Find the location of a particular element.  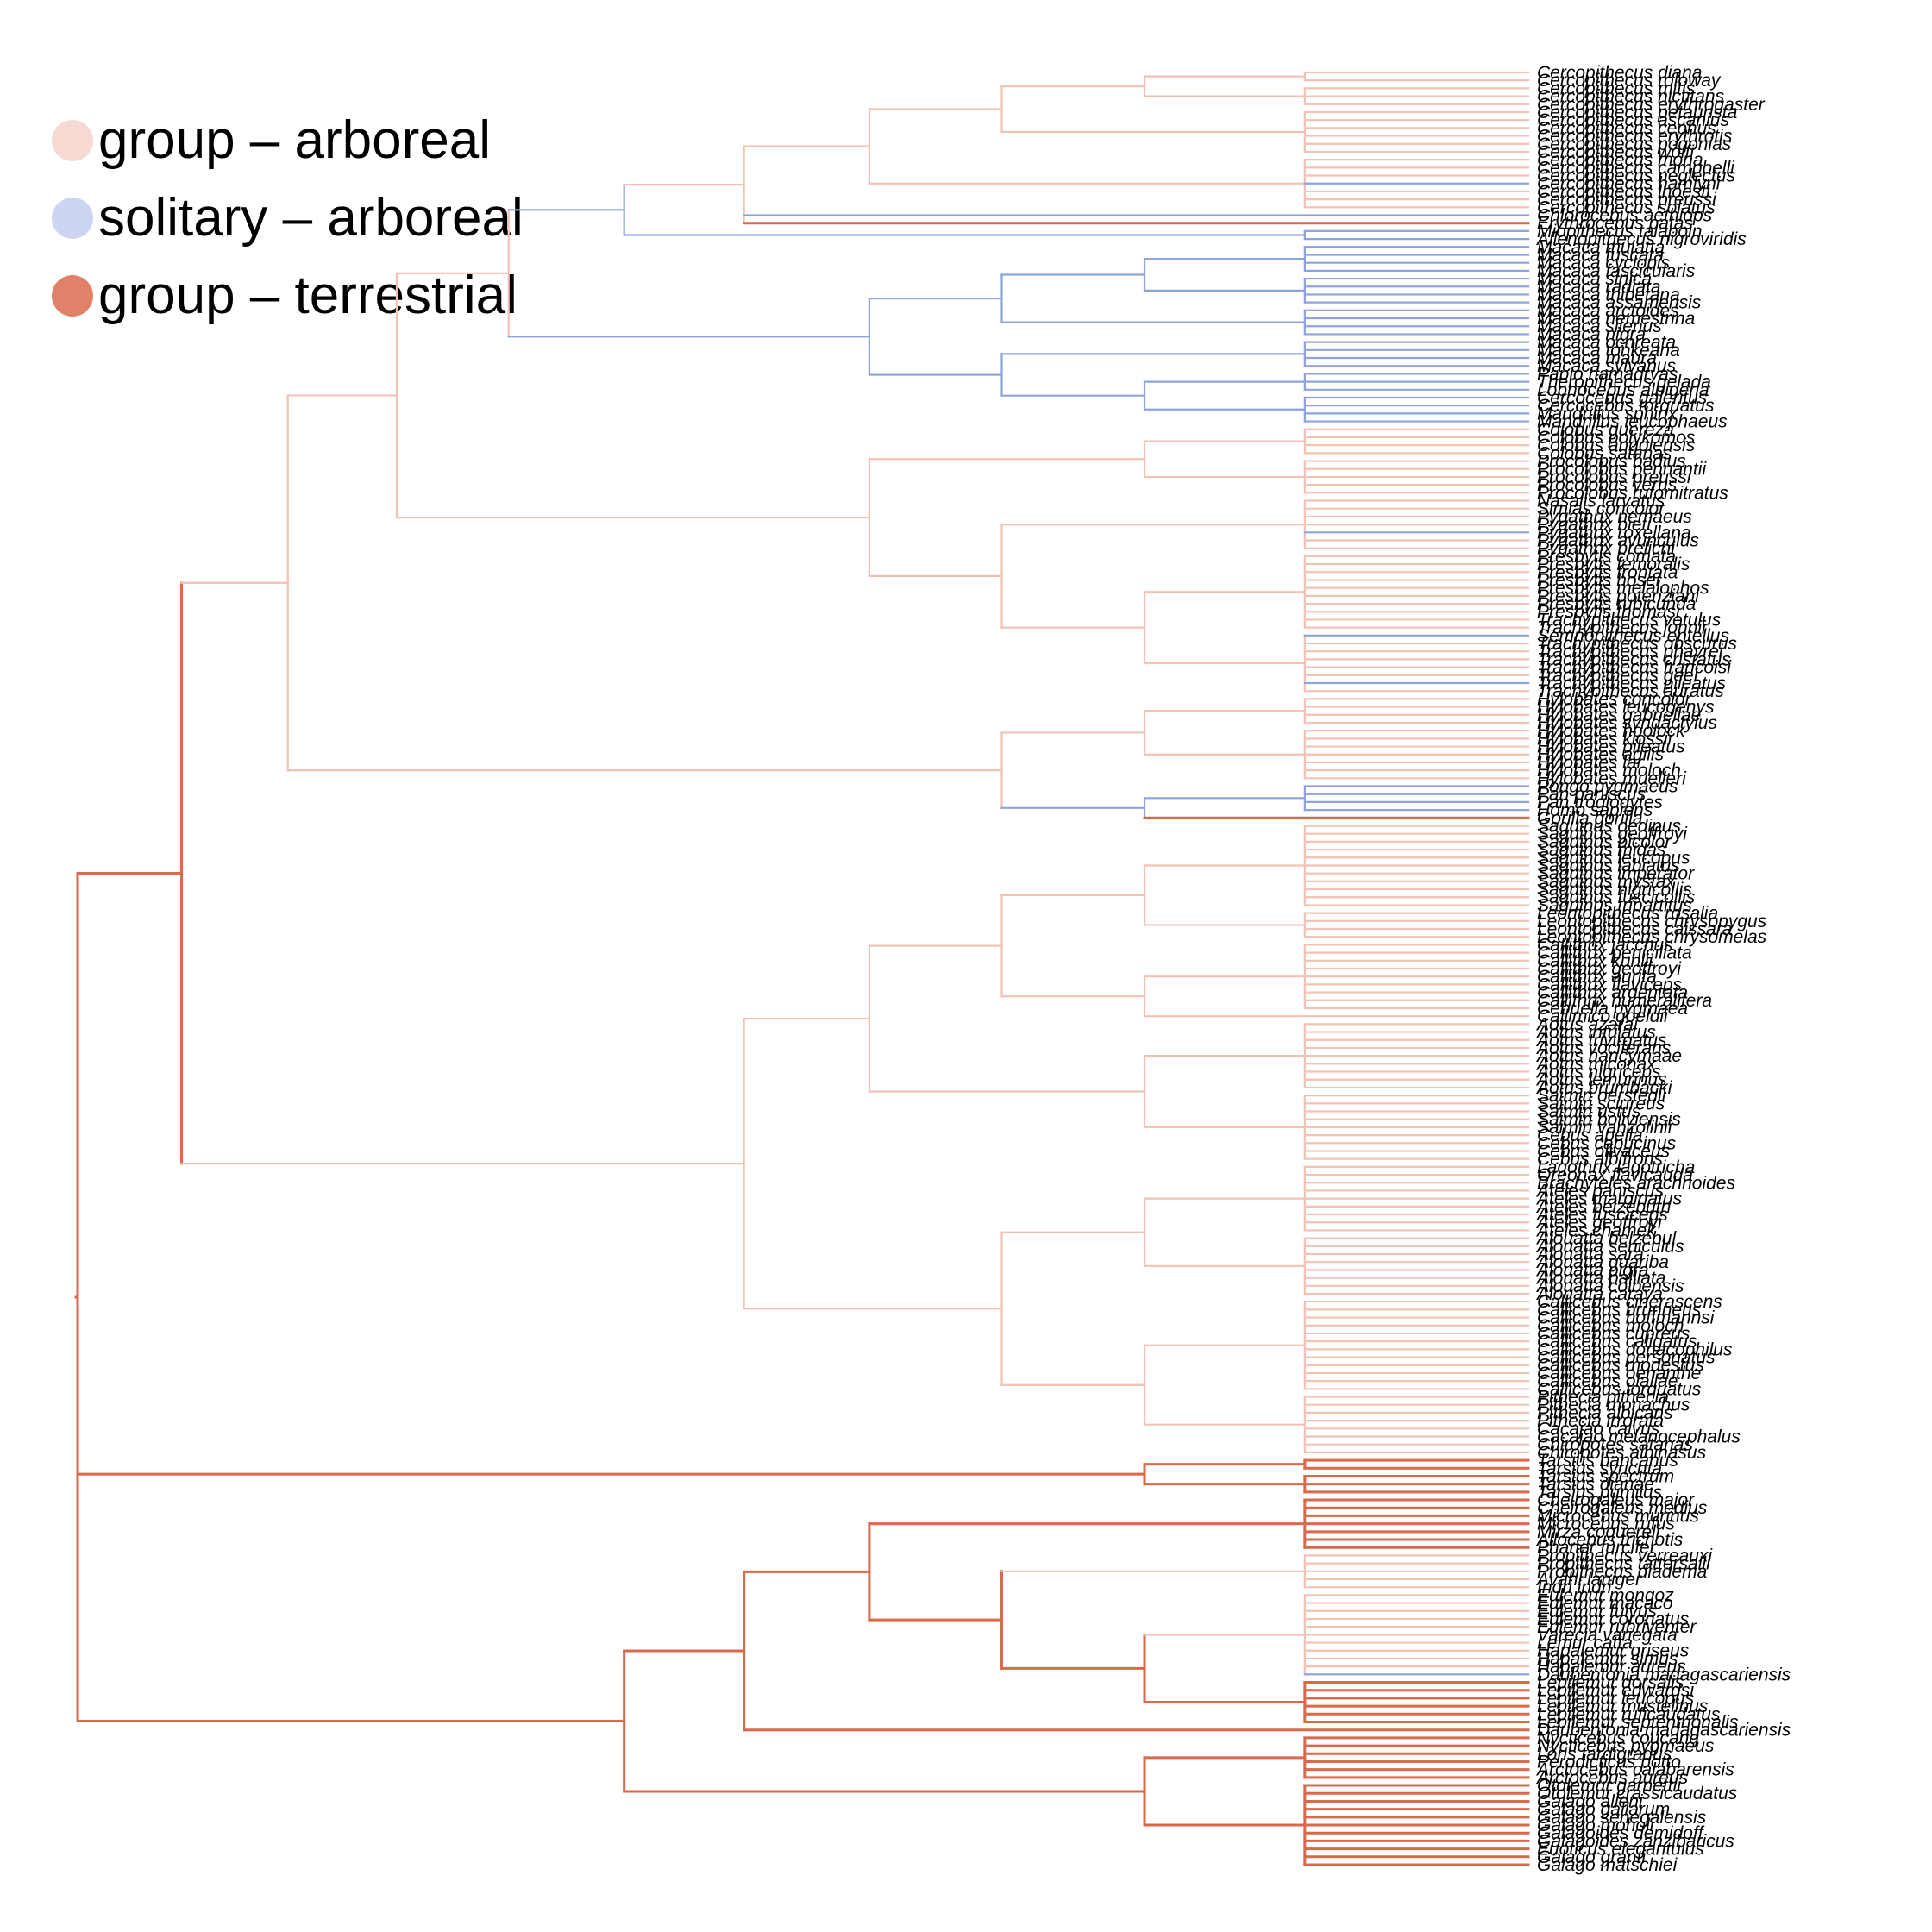

tip-label: Presbytis comata is located at coordinates (1607, 557).